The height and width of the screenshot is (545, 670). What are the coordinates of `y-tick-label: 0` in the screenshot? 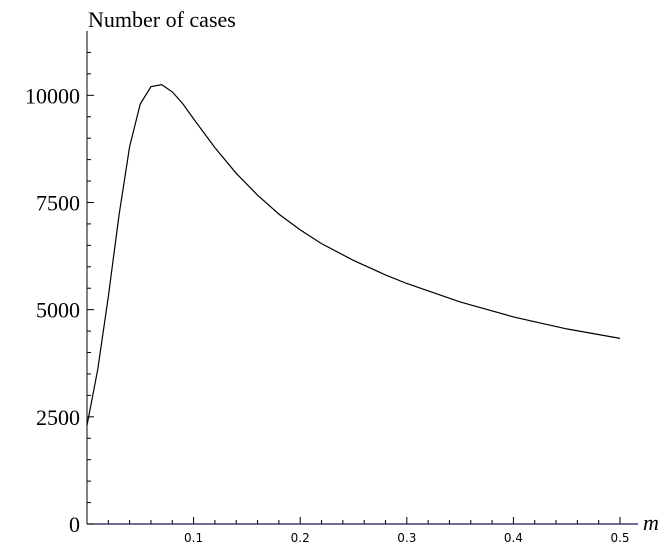 It's located at (74, 524).